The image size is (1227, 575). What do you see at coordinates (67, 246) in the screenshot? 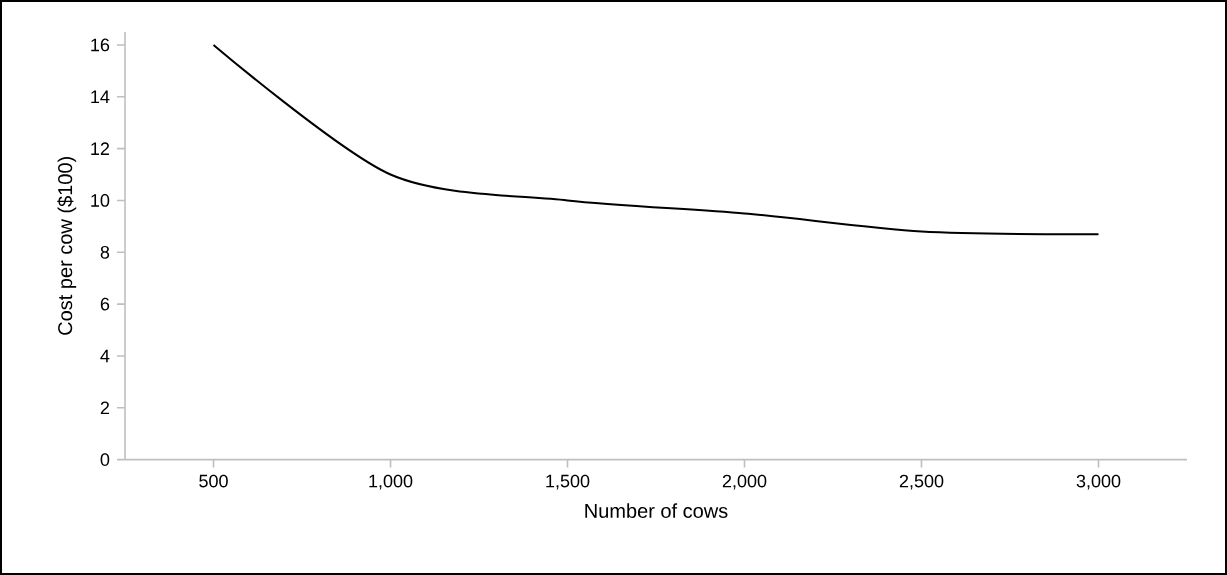
I see `y-axis-title: Cost per cow ($100)` at bounding box center [67, 246].